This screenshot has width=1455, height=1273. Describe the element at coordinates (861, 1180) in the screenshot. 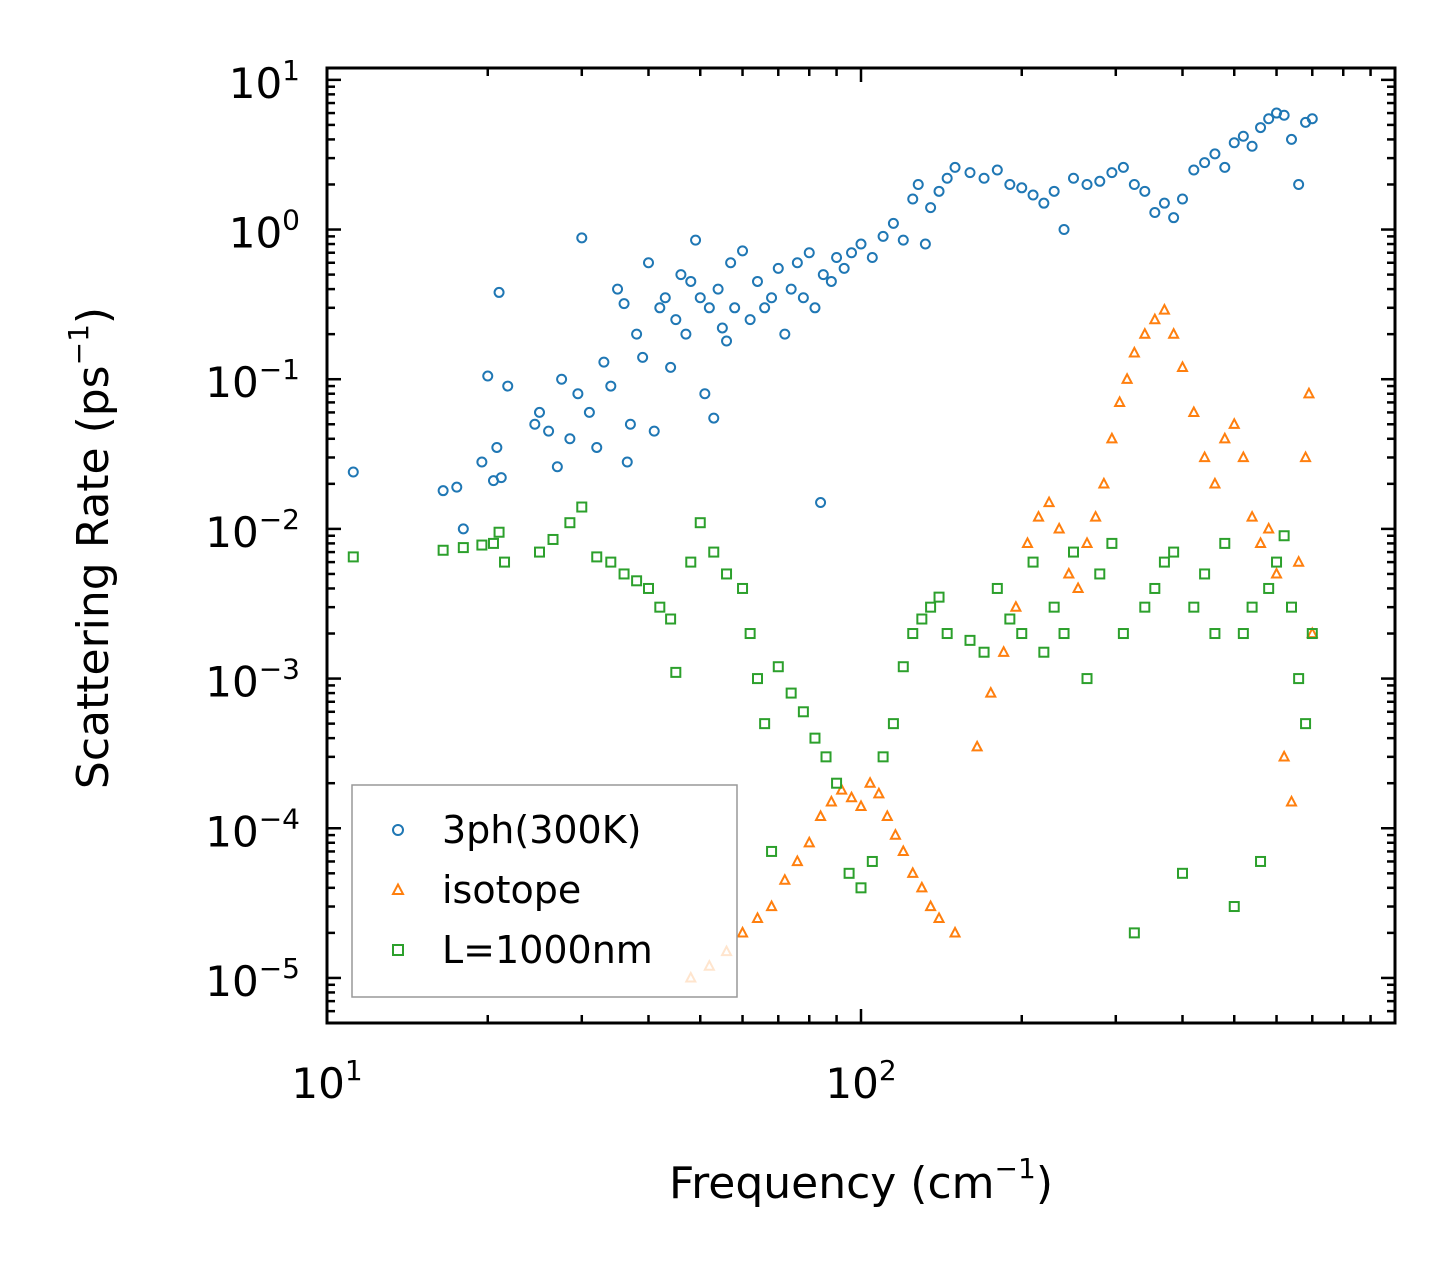

I see `x-axis-label: Frequency (cm−1)` at that location.